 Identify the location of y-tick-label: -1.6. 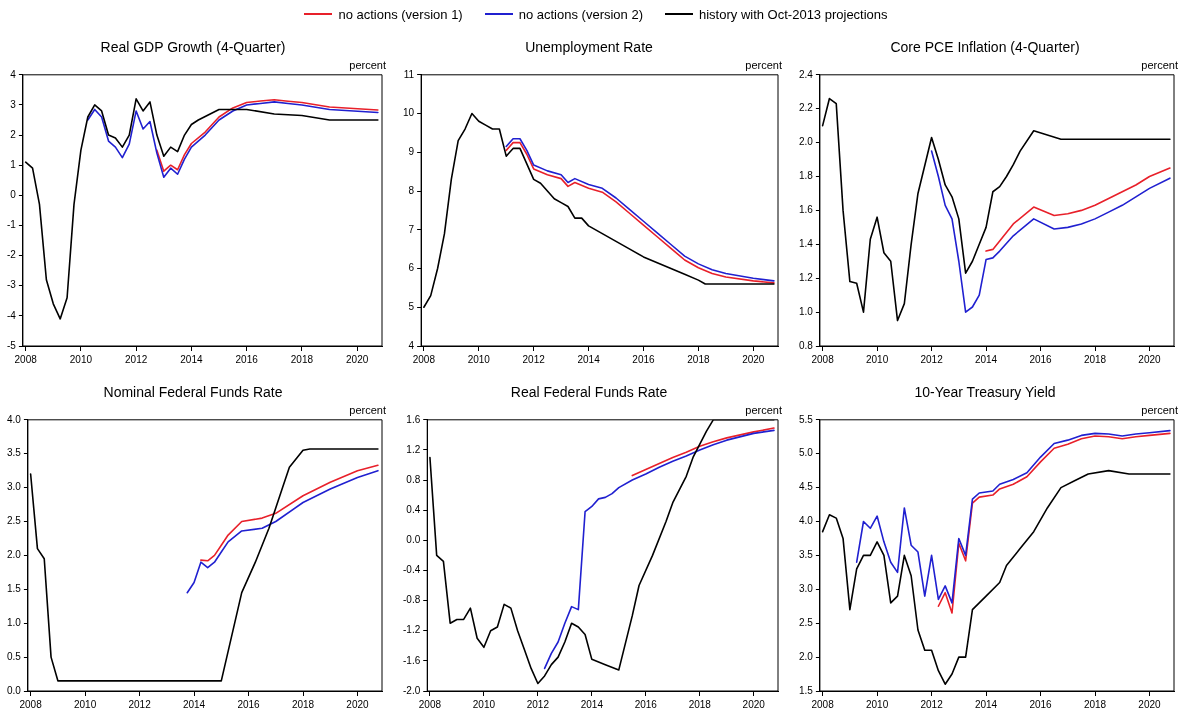
(412, 660).